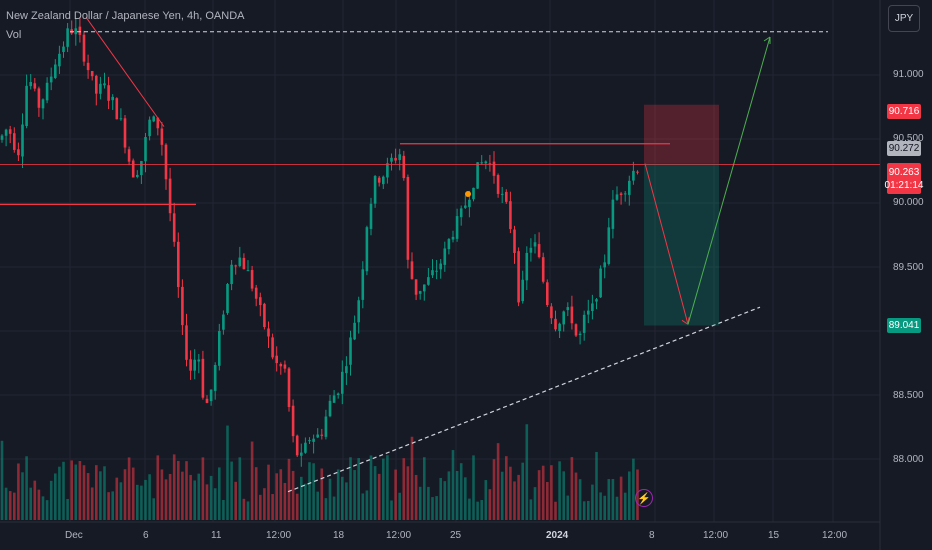 Image resolution: width=932 pixels, height=550 pixels. I want to click on bar-countdown: 01:21:14, so click(904, 185).